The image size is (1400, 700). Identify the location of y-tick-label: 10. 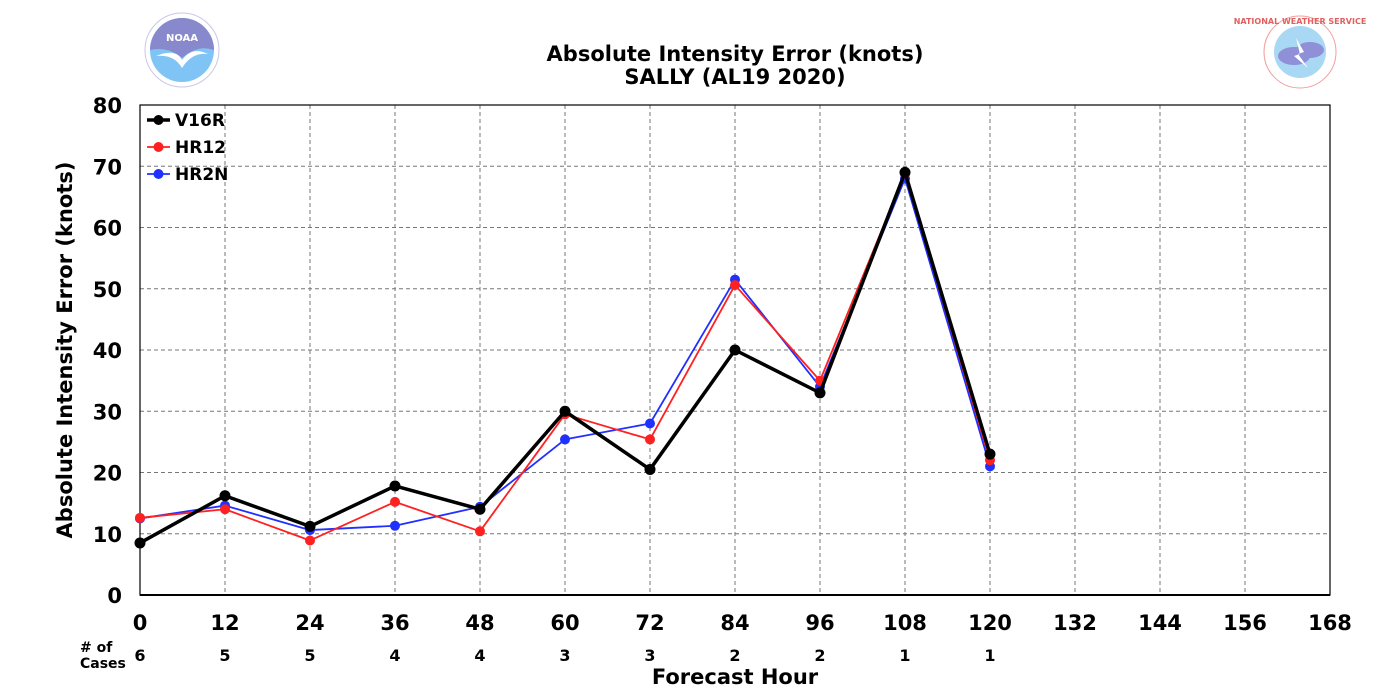
(107, 535).